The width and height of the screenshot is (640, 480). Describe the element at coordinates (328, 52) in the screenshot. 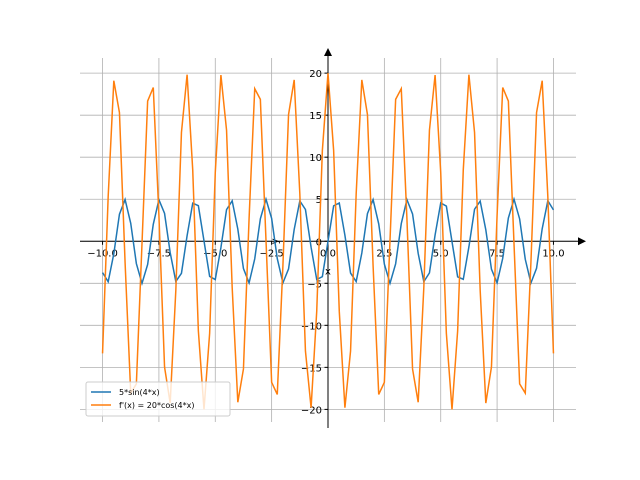

I see `y-axis-arrow` at that location.